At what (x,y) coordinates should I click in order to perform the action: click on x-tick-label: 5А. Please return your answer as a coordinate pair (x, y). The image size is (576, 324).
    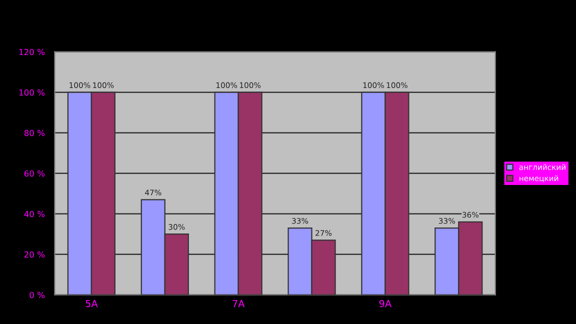
    Looking at the image, I should click on (92, 304).